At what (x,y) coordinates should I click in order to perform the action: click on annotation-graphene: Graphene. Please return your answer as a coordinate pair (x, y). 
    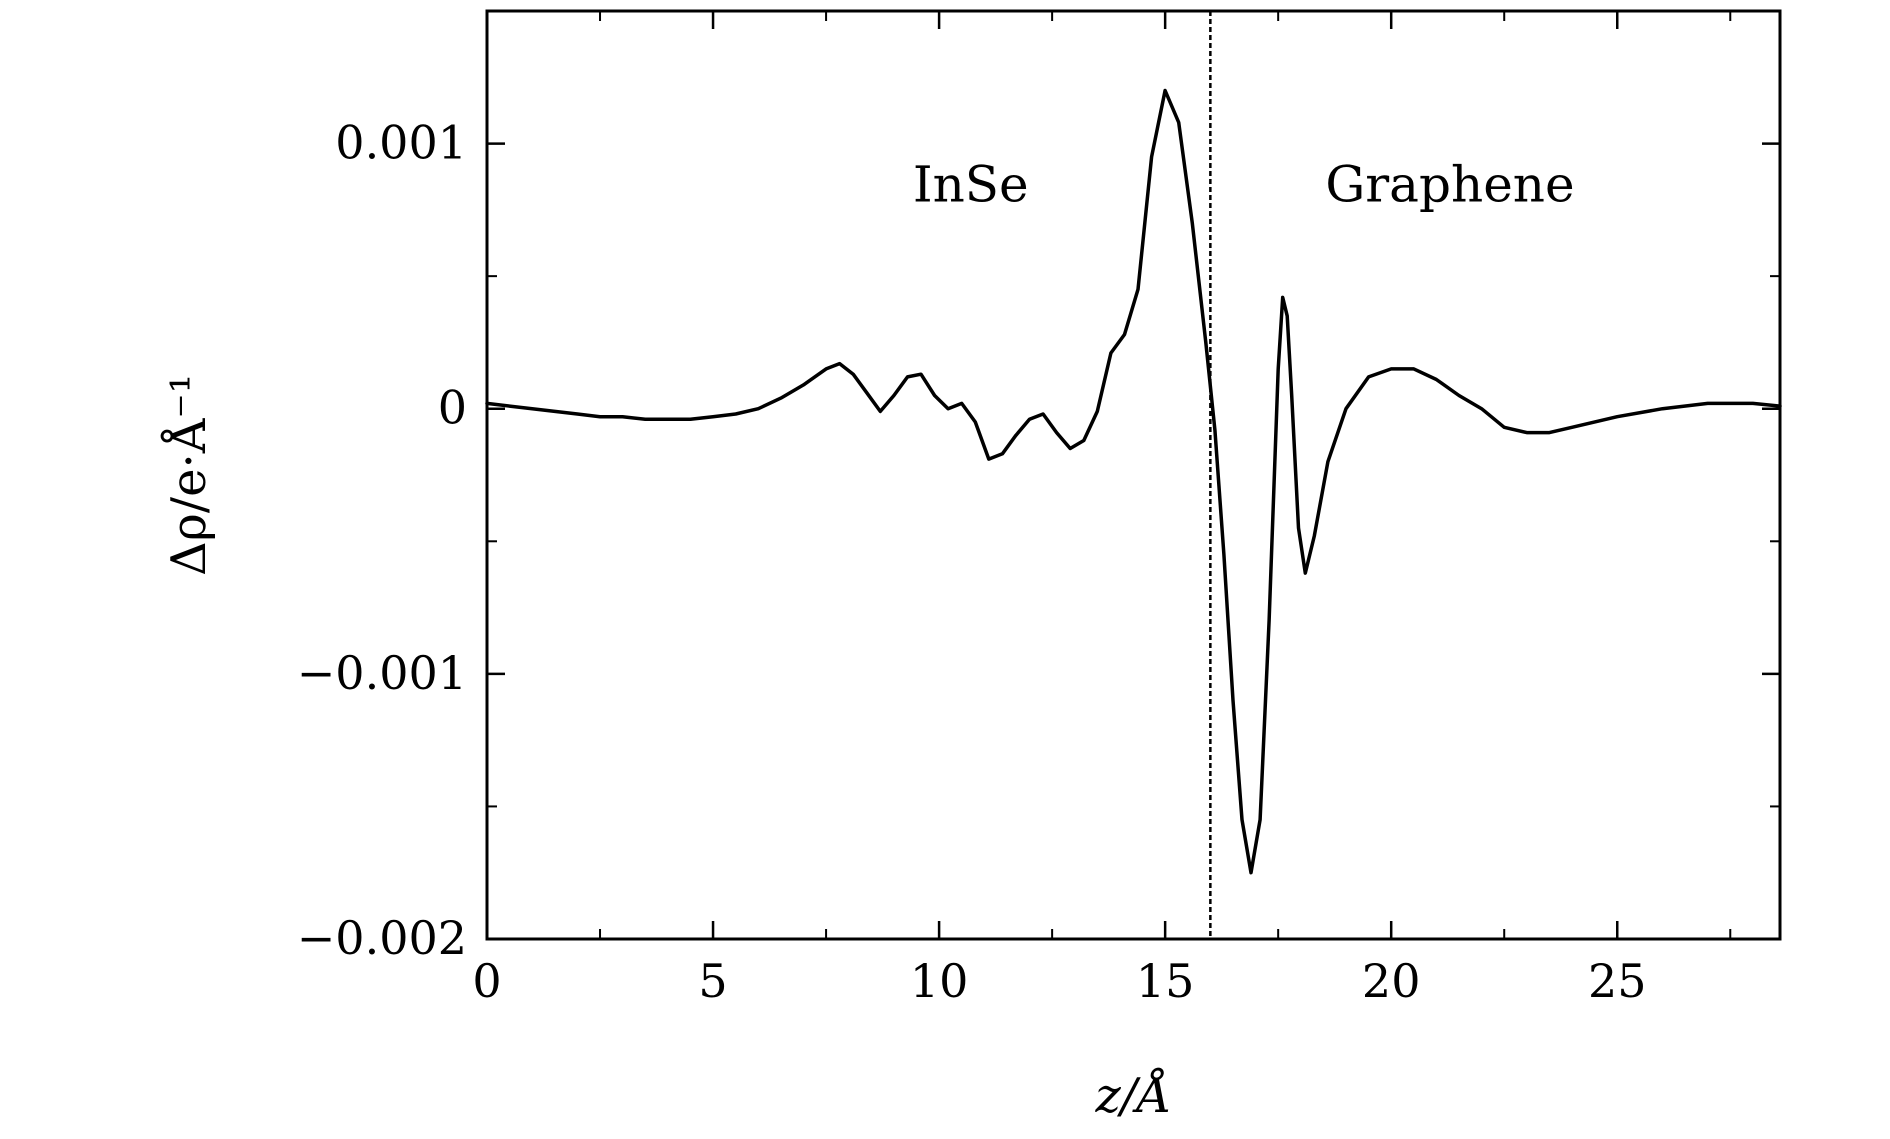
    Looking at the image, I should click on (1449, 184).